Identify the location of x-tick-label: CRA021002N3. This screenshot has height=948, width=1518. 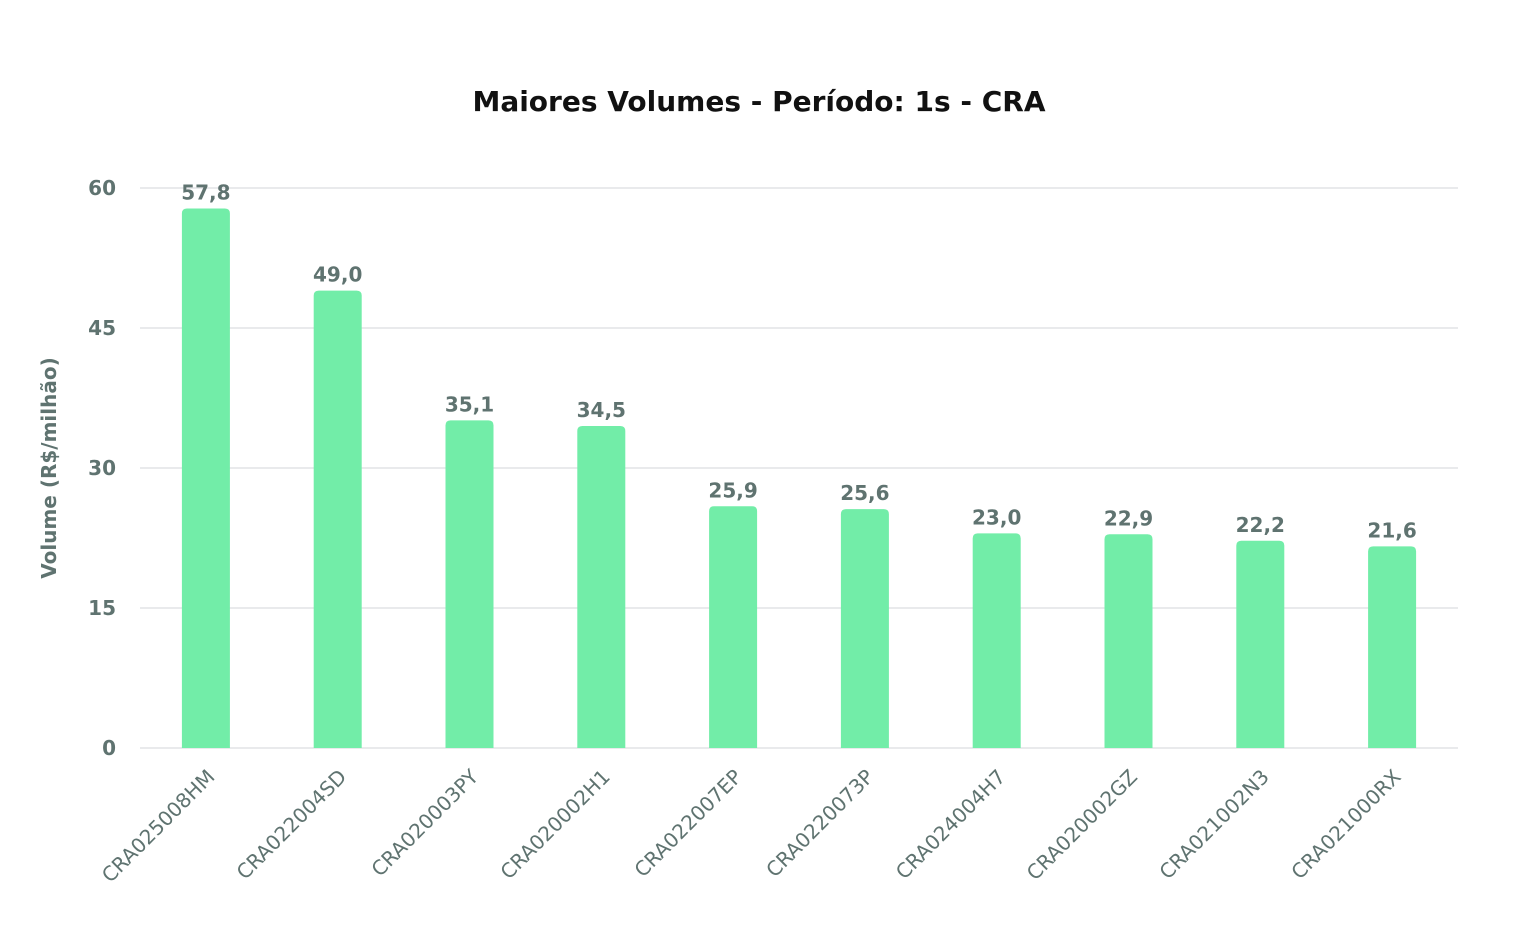
(1214, 824).